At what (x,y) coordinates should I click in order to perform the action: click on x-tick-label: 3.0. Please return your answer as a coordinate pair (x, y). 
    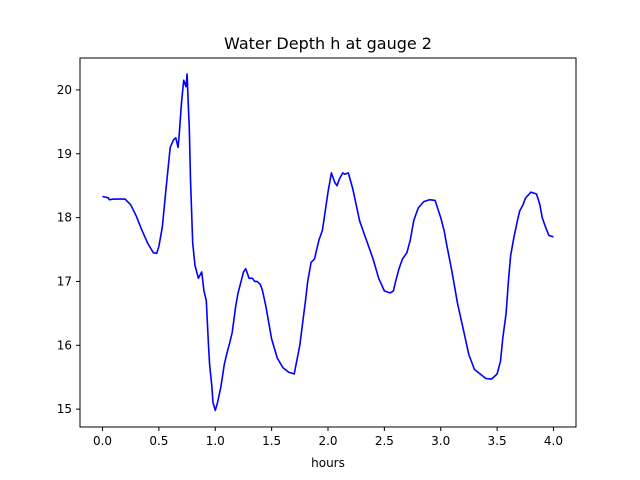
    Looking at the image, I should click on (440, 441).